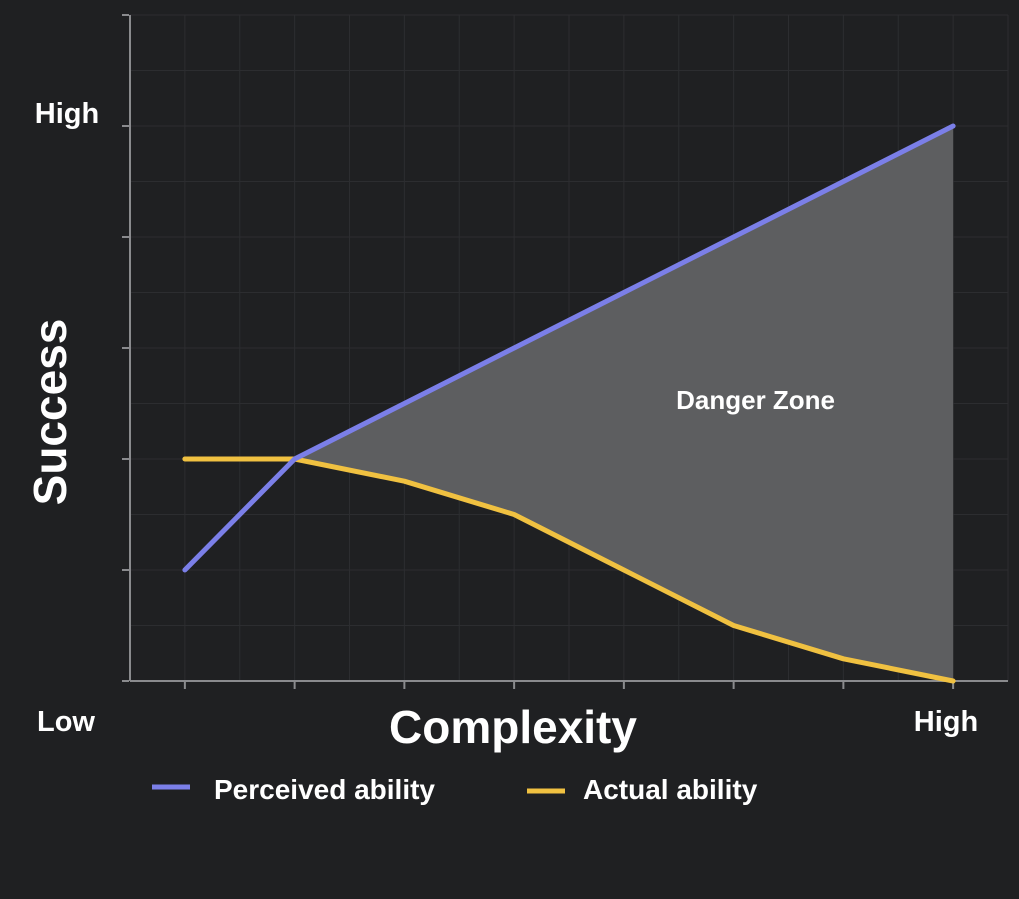 Image resolution: width=1019 pixels, height=899 pixels. Describe the element at coordinates (455, 789) in the screenshot. I see `legend: Perceived ability Actual ability` at that location.